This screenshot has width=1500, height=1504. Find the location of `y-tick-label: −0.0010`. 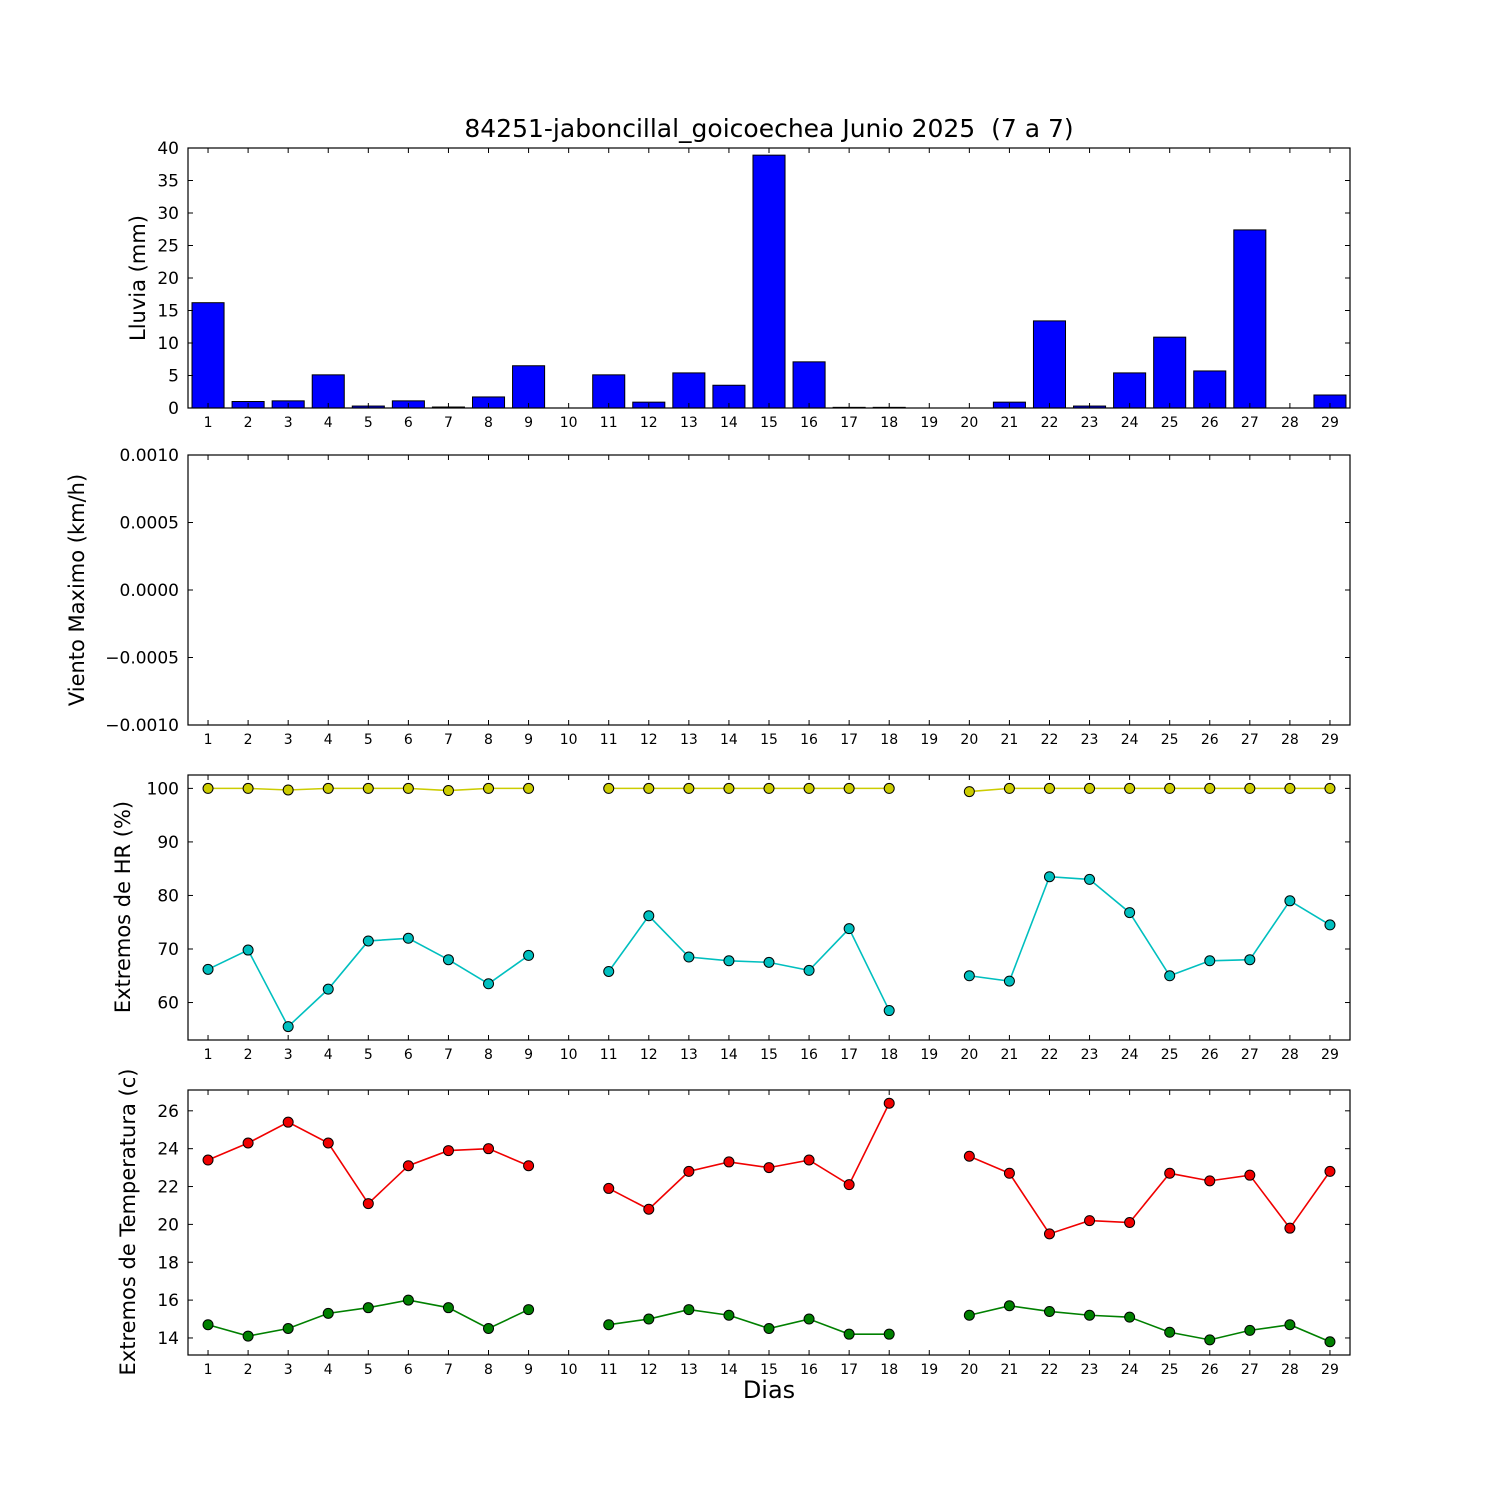

y-tick-label: −0.0010 is located at coordinates (142, 726).